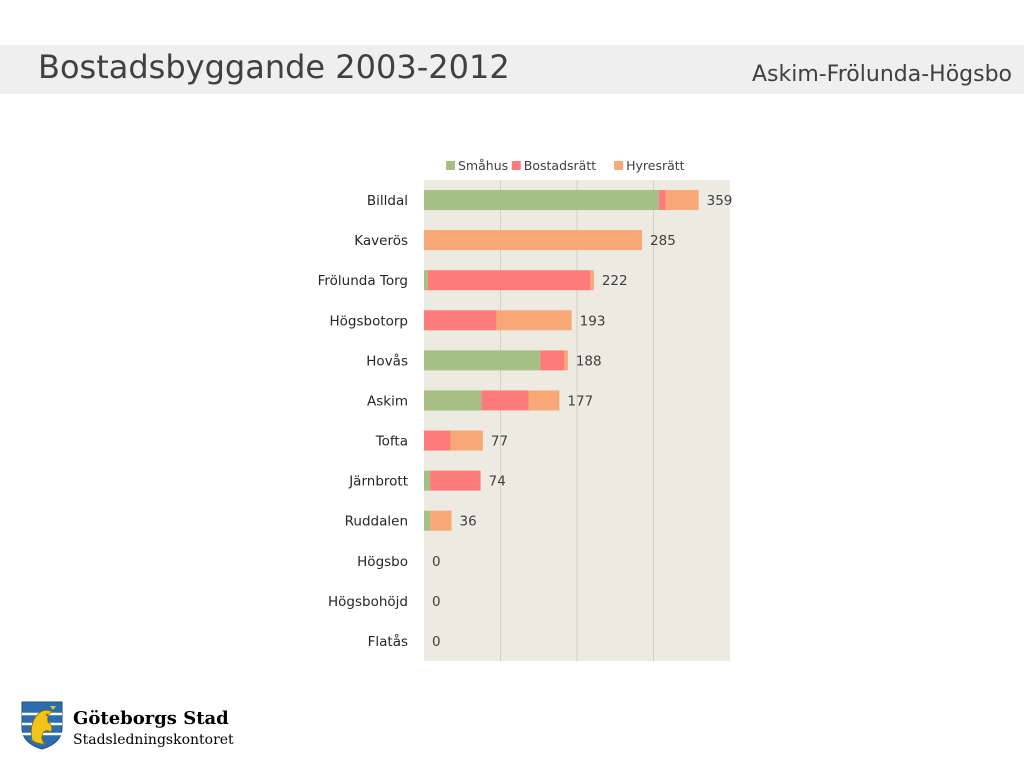 The width and height of the screenshot is (1024, 768). What do you see at coordinates (274, 67) in the screenshot?
I see `page-title: Bostadsbyggande 2003-2012` at bounding box center [274, 67].